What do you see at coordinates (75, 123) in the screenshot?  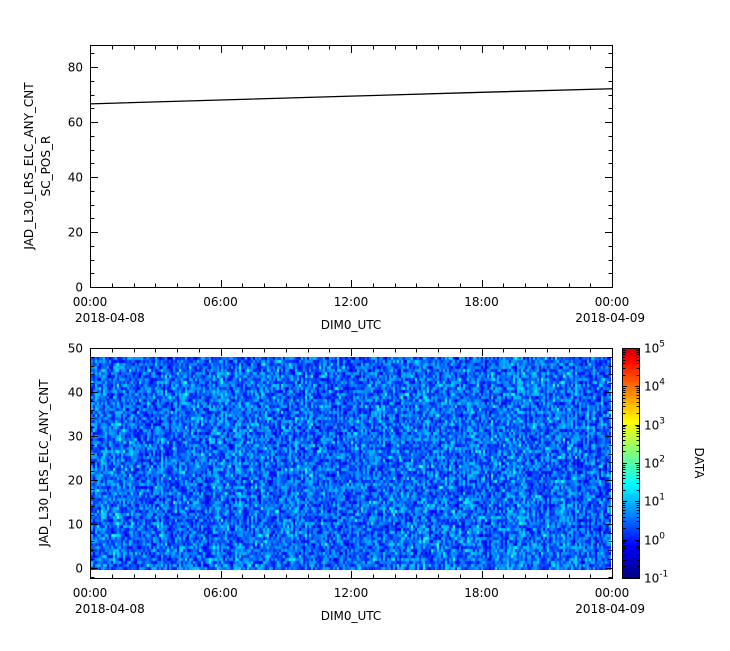 I see `top-chart-y-tick-label: 60` at bounding box center [75, 123].